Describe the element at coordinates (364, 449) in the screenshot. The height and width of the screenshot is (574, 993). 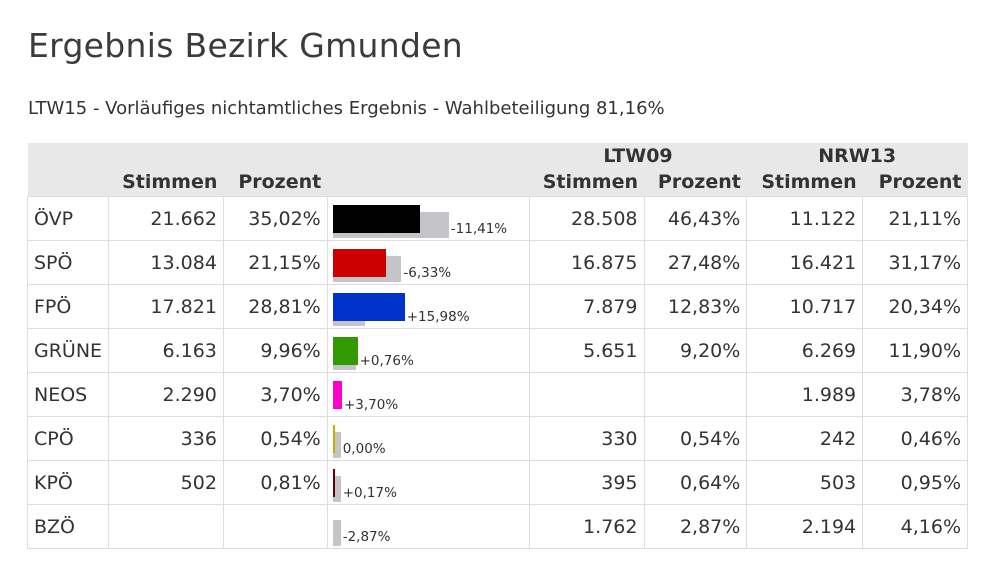
I see `change-label: 0,00%` at that location.